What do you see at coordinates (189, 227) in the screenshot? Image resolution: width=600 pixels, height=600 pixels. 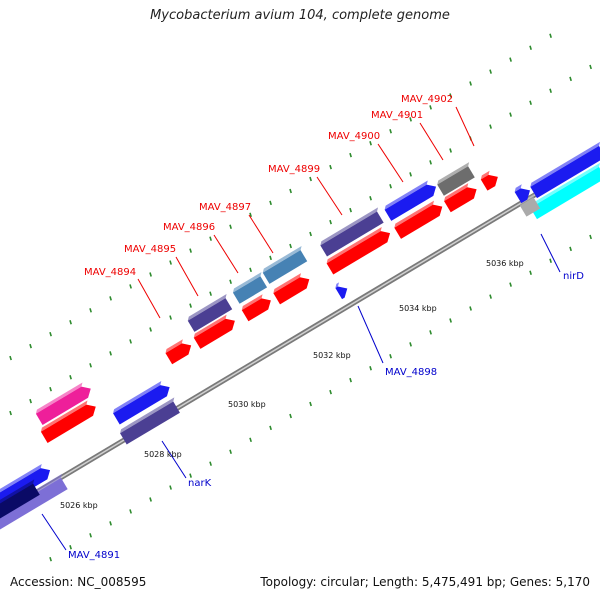 I see `gene-label-mav4896: MAV_4896` at bounding box center [189, 227].